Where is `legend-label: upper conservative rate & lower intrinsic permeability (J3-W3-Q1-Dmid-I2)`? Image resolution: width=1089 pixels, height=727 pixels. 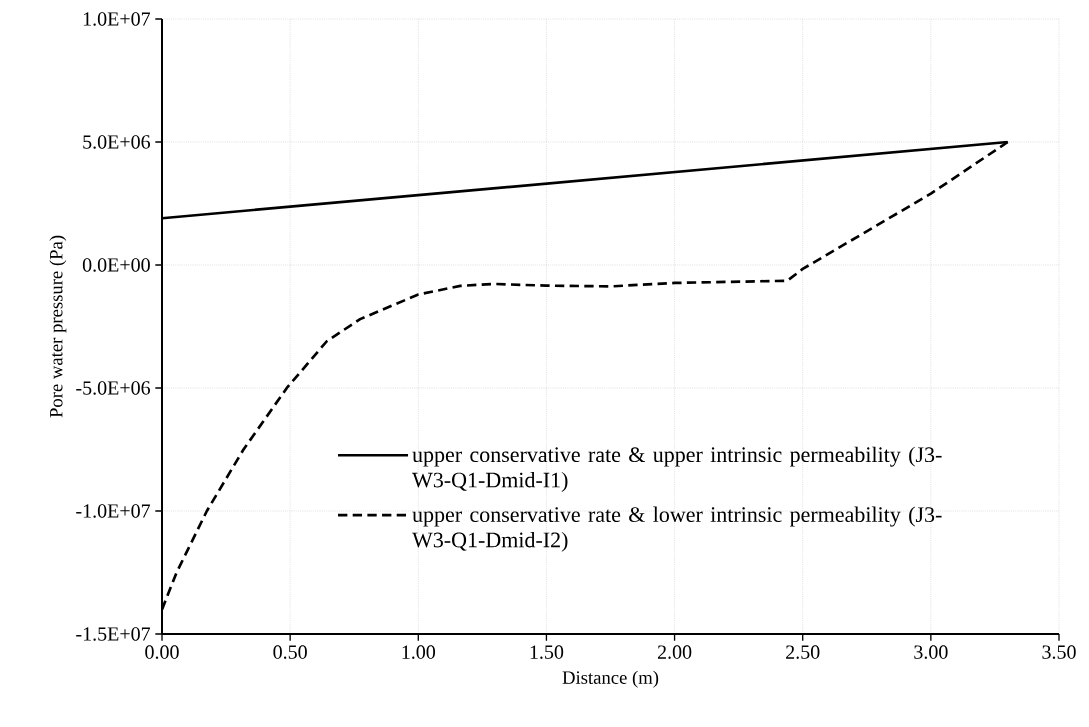 legend-label: upper conservative rate & lower intrinsic permeability (J3-W3-Q1-Dmid-I2) is located at coordinates (677, 529).